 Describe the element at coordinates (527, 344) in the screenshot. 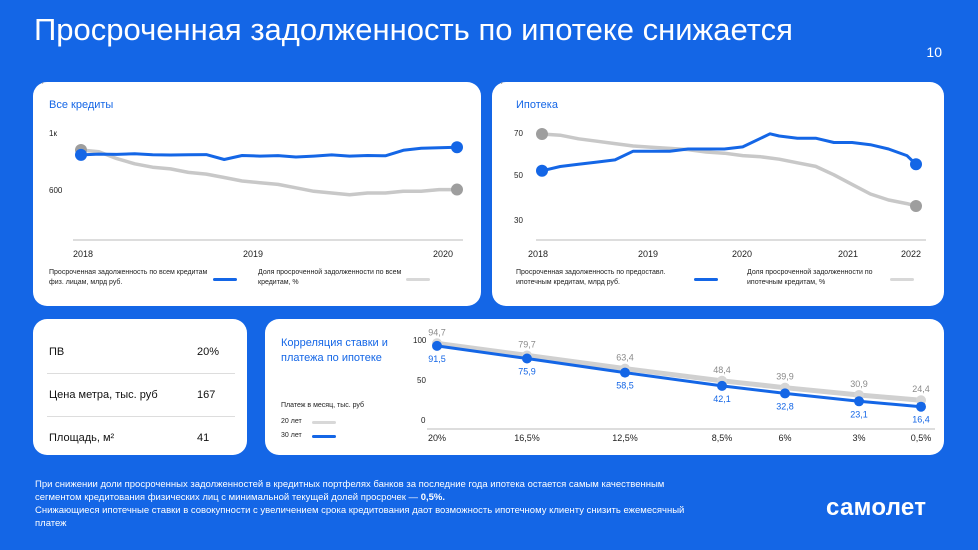

I see `data-label: 79,7` at that location.